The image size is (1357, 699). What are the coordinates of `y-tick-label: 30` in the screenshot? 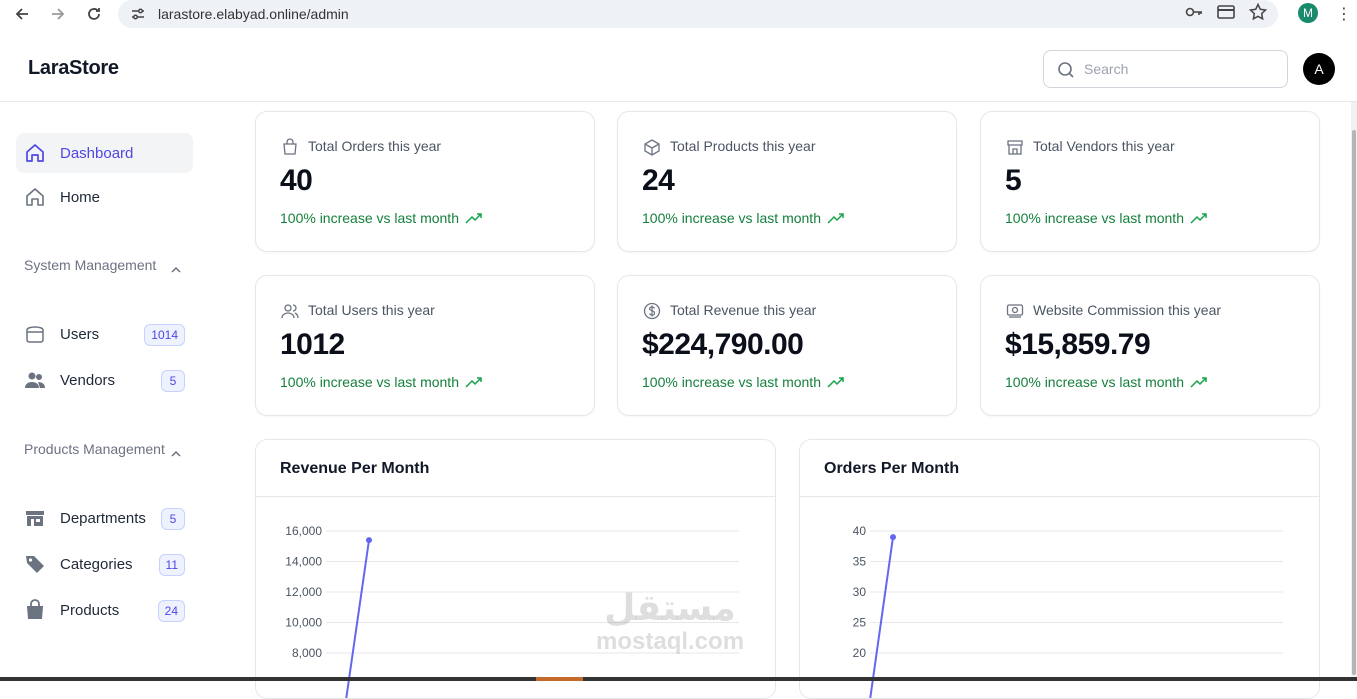 It's located at (860, 592).